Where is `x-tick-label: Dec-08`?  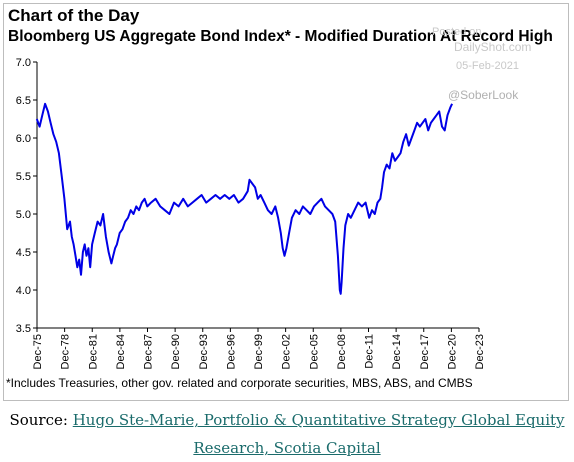 x-tick-label: Dec-08 is located at coordinates (342, 351).